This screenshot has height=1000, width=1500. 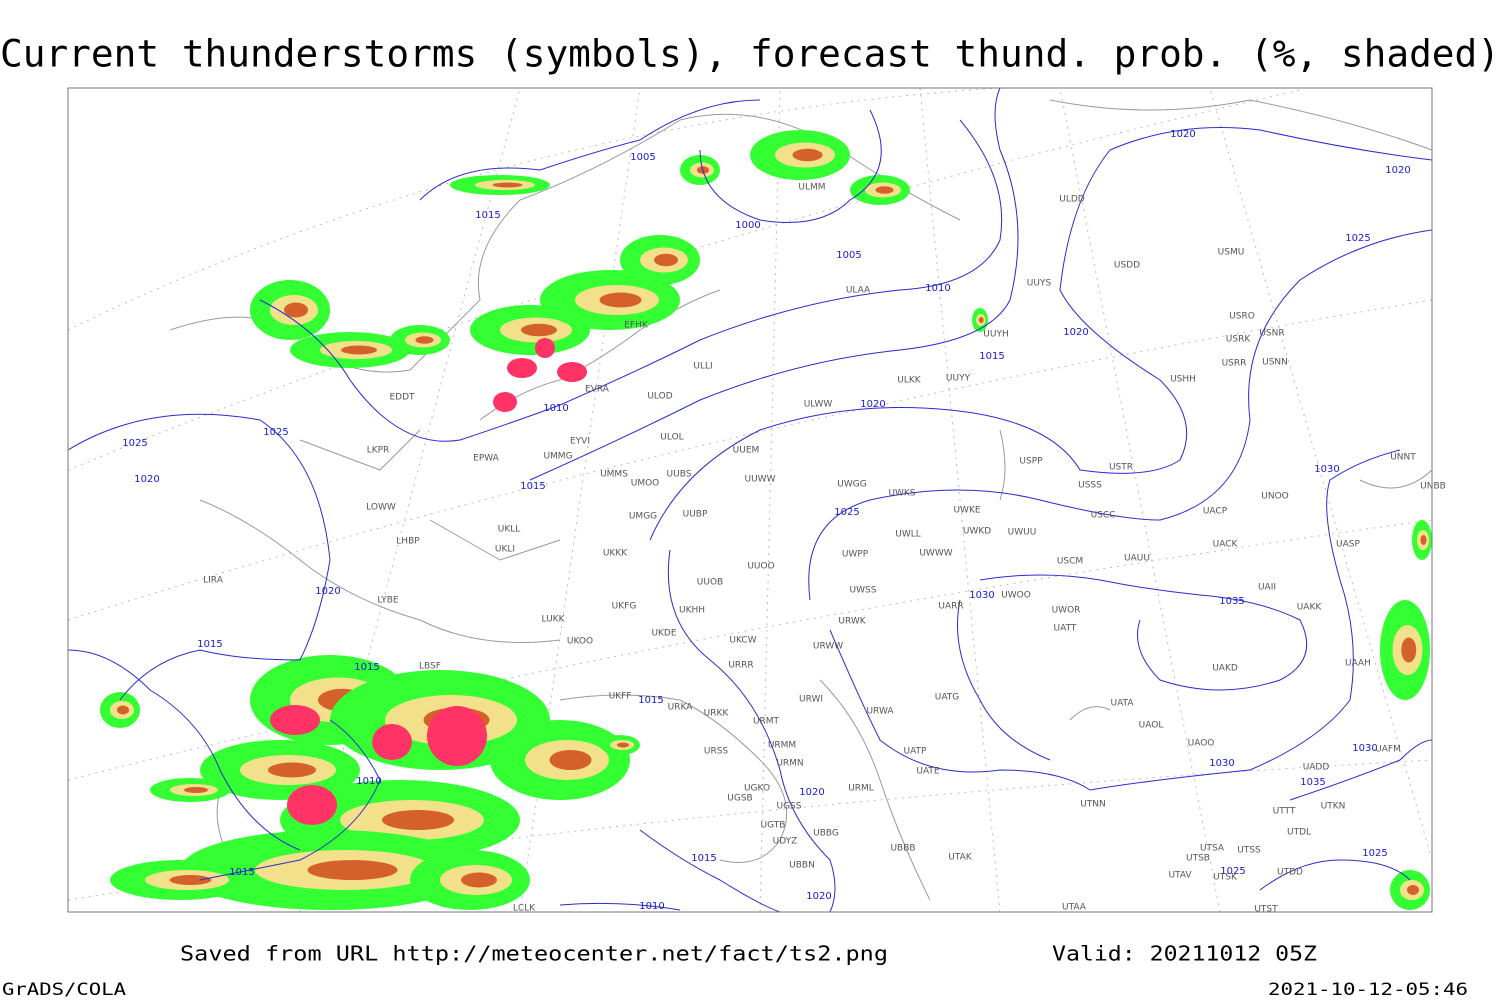 I want to click on station-label: UUYY, so click(x=958, y=379).